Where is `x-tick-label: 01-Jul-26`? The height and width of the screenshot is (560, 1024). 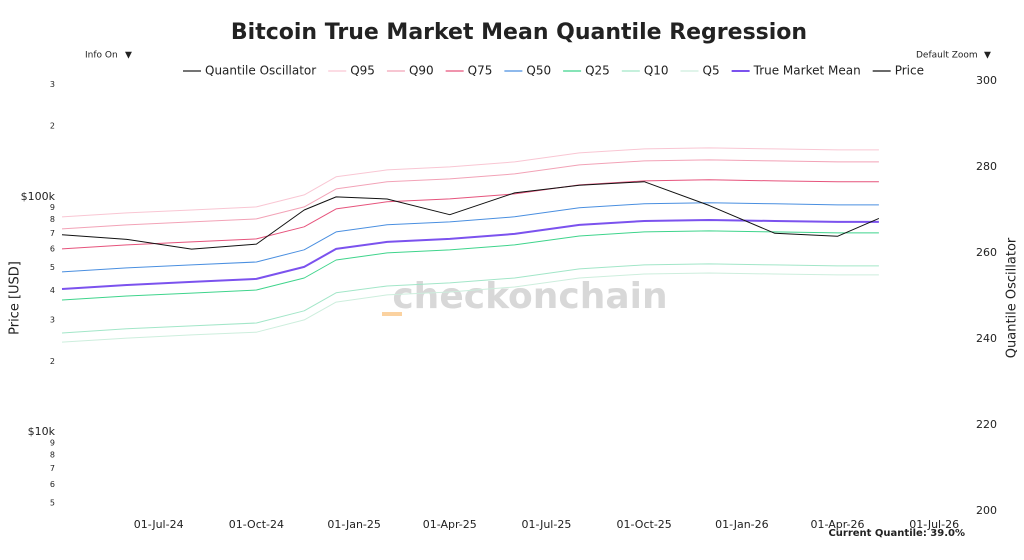 x-tick-label: 01-Jul-26 is located at coordinates (934, 524).